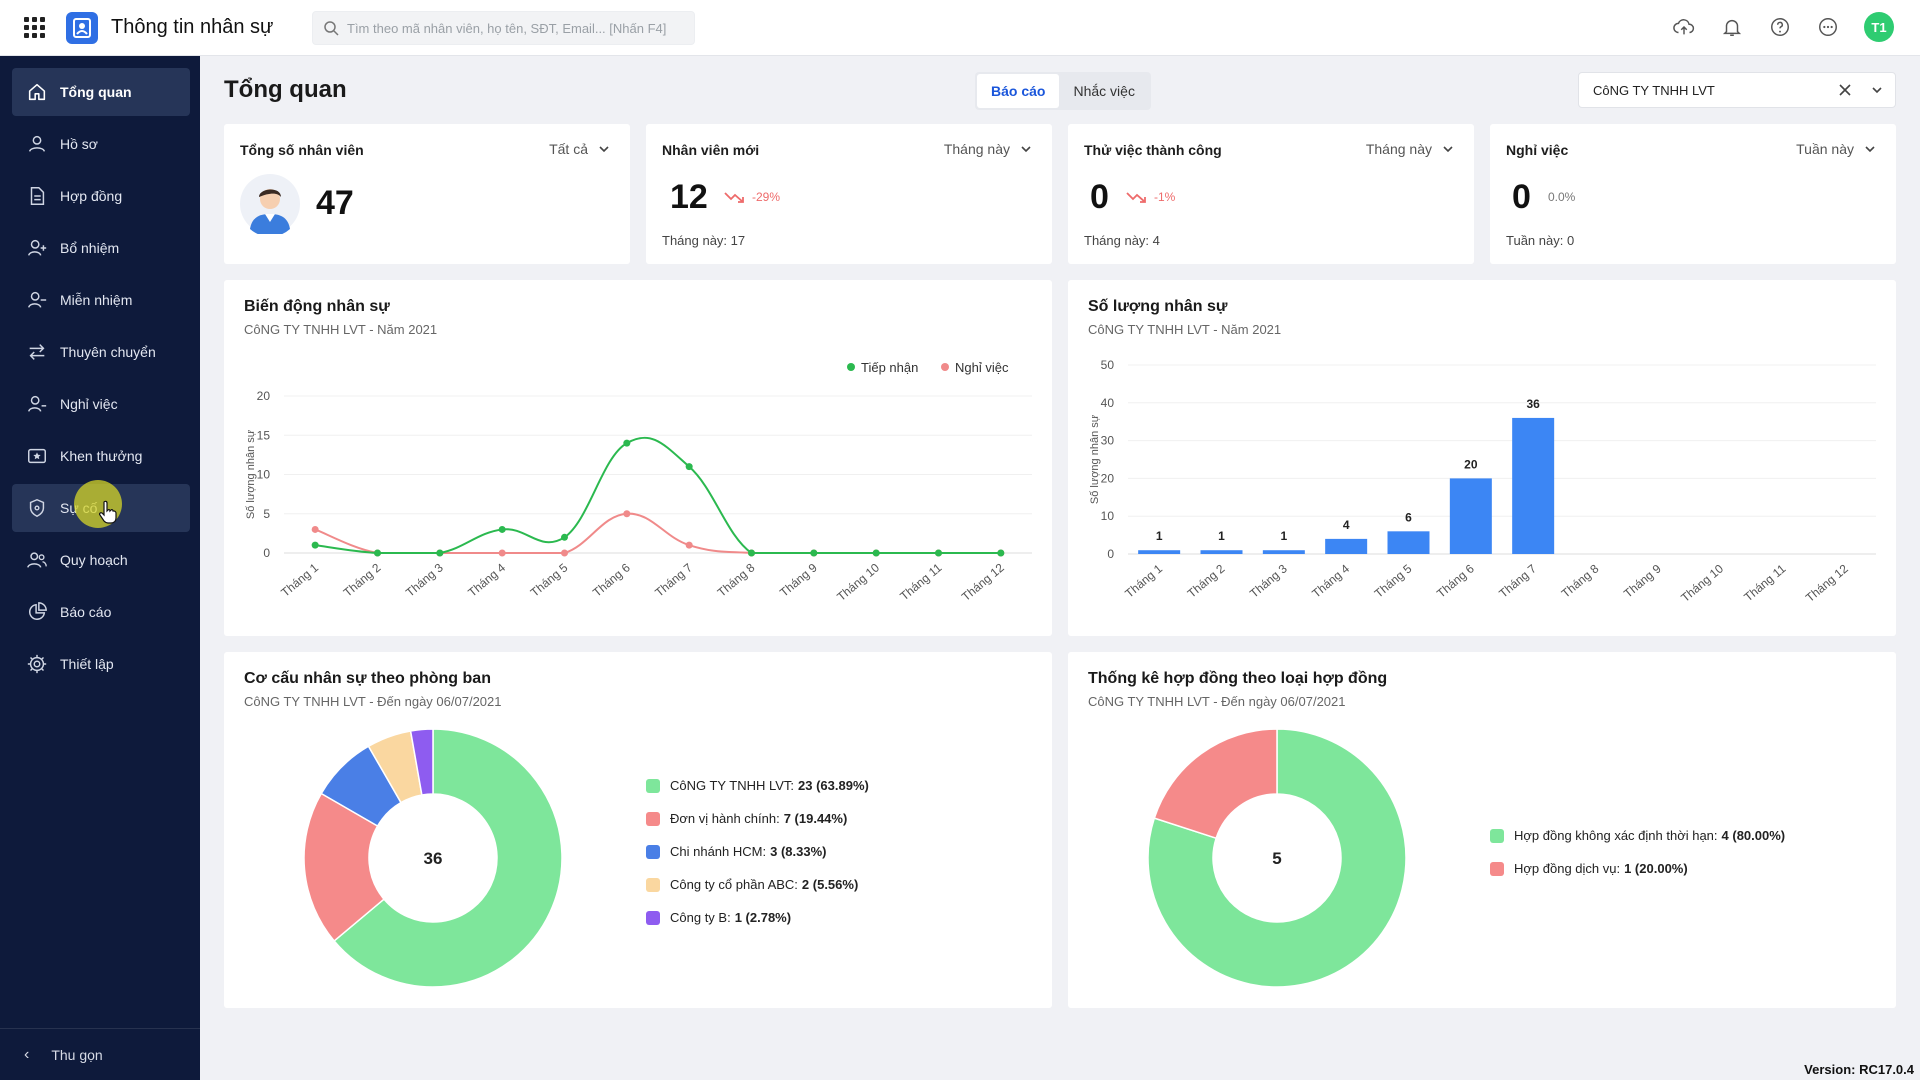  I want to click on bar-value-label: 36, so click(1533, 404).